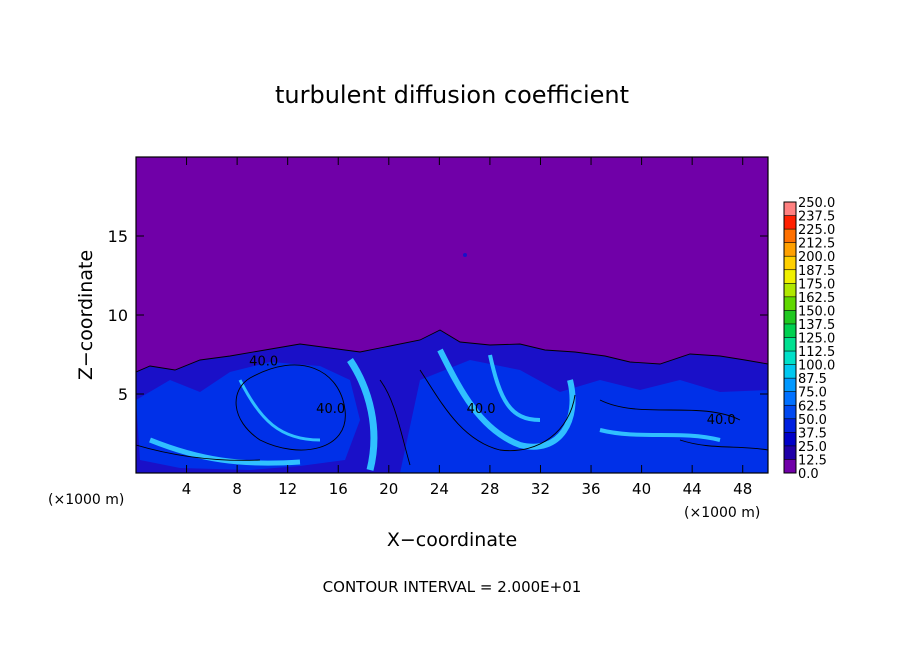  I want to click on x-tick-label: 28, so click(489, 489).